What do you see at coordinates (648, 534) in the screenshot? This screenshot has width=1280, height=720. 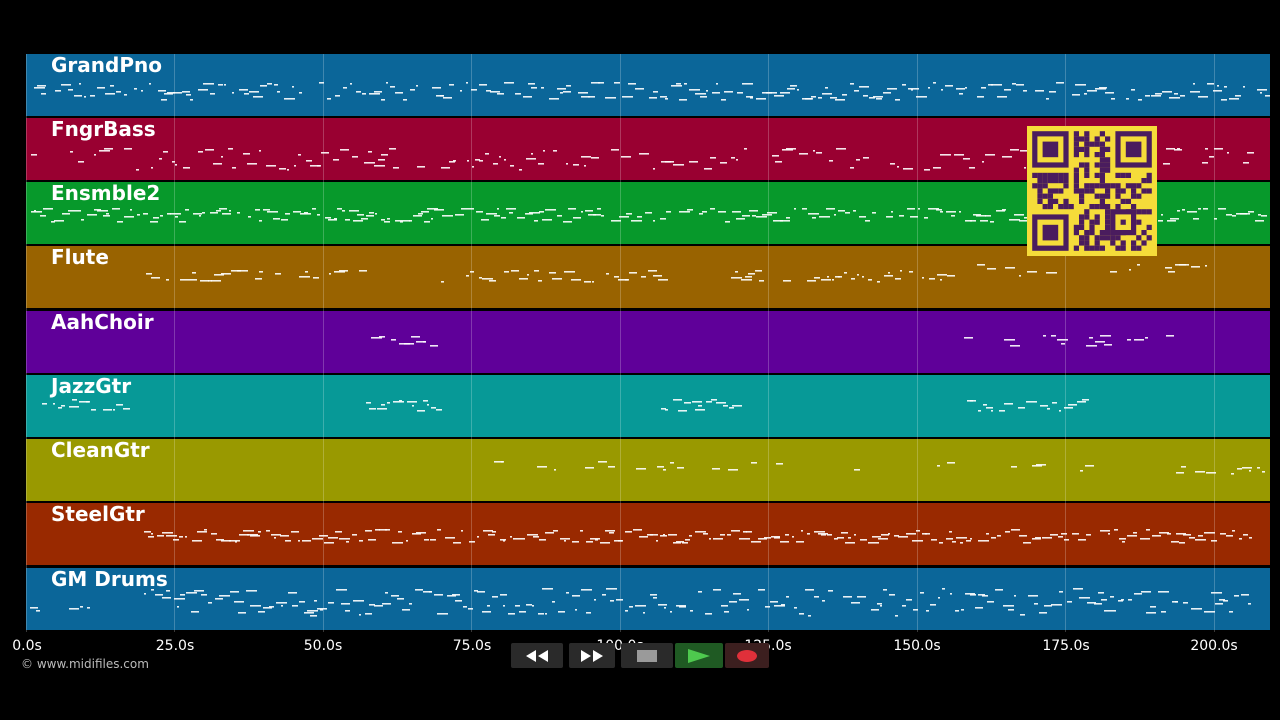 I see `track-lane: SteelGtr` at bounding box center [648, 534].